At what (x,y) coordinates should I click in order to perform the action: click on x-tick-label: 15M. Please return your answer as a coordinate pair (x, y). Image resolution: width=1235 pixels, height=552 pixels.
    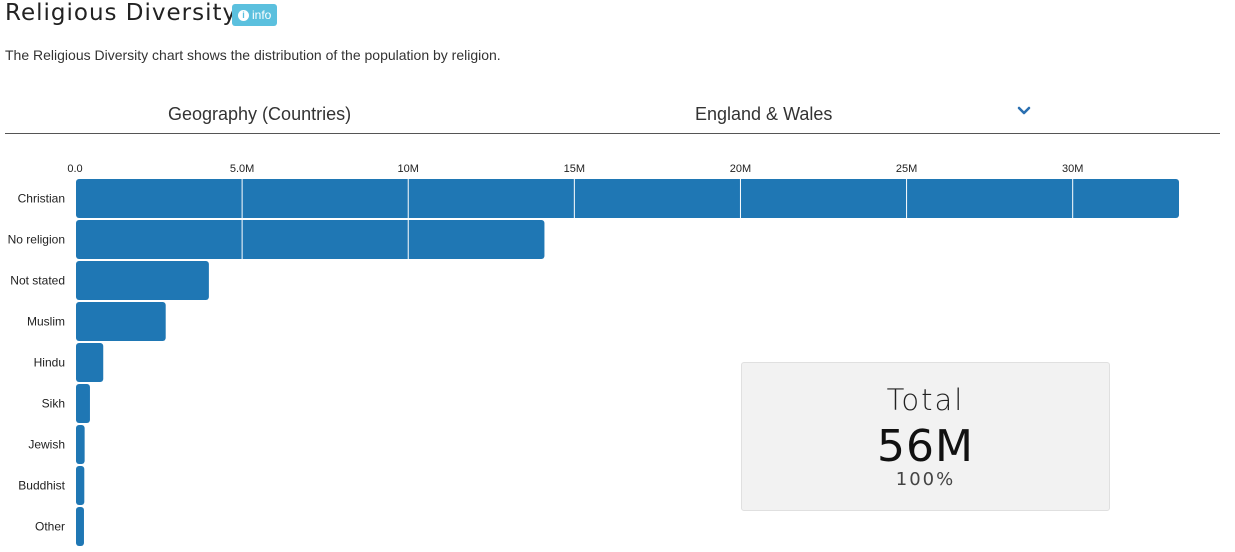
    Looking at the image, I should click on (574, 169).